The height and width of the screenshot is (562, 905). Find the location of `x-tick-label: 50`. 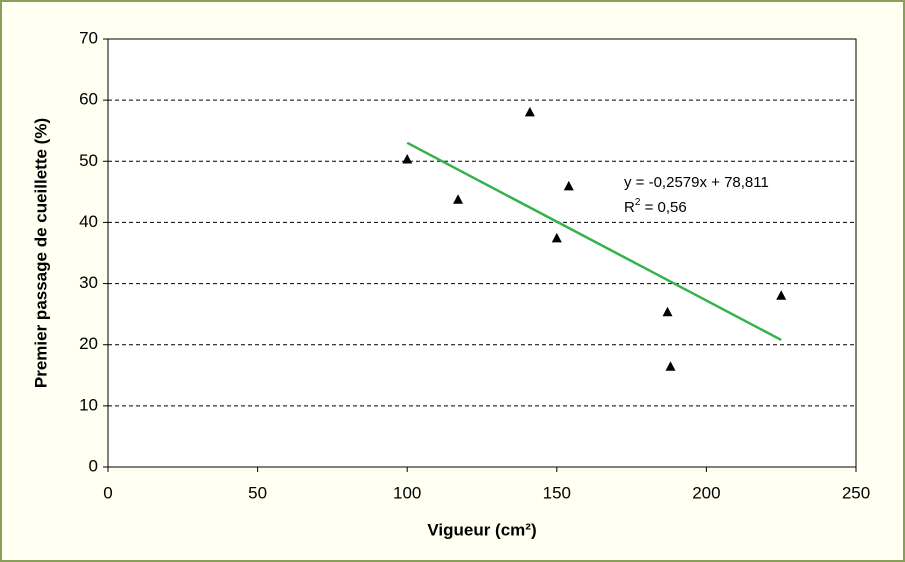

x-tick-label: 50 is located at coordinates (257, 492).